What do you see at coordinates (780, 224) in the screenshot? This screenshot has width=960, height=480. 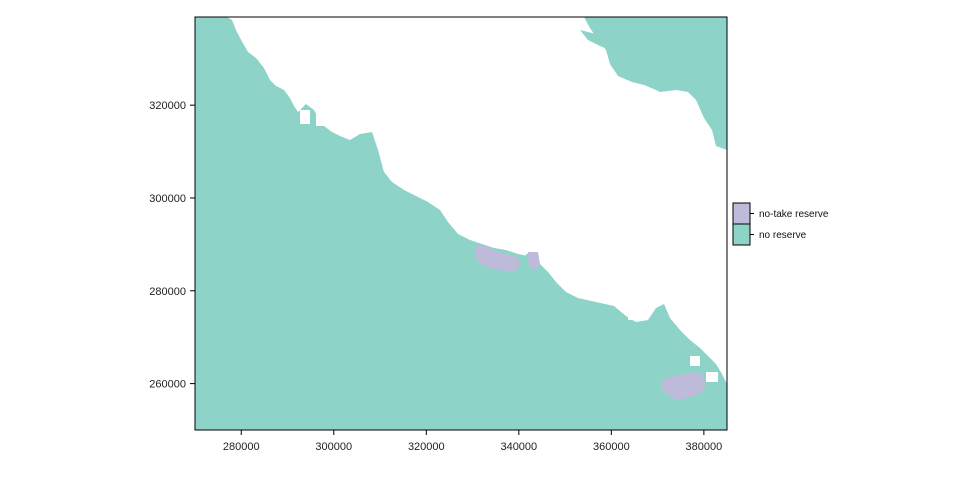 I see `legend: no-take reserve no reserve` at bounding box center [780, 224].